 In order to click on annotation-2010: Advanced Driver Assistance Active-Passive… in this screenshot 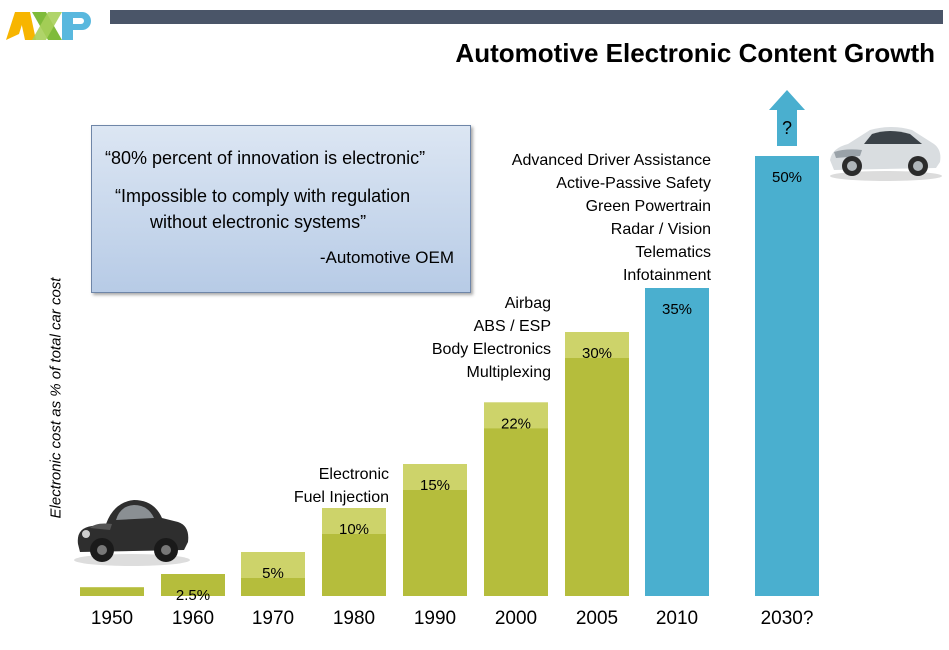, I will do `click(611, 218)`.